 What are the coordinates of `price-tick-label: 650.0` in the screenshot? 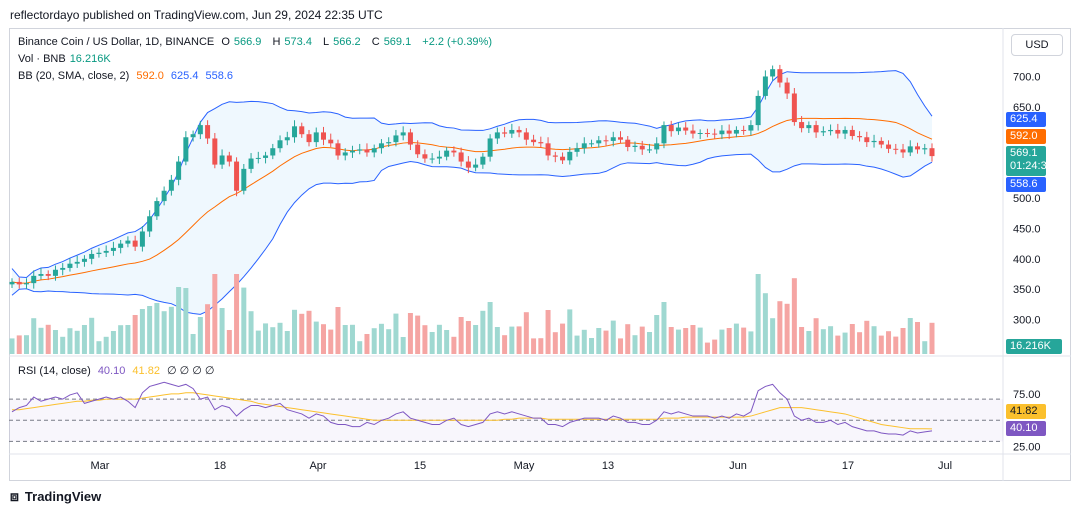 It's located at (1027, 108).